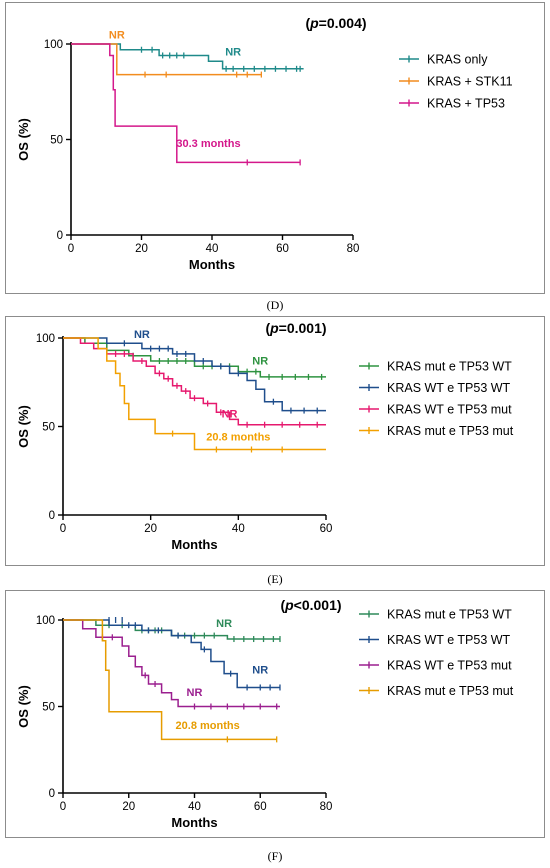 The width and height of the screenshot is (550, 868). Describe the element at coordinates (275, 305) in the screenshot. I see `caption-d: (D)` at that location.